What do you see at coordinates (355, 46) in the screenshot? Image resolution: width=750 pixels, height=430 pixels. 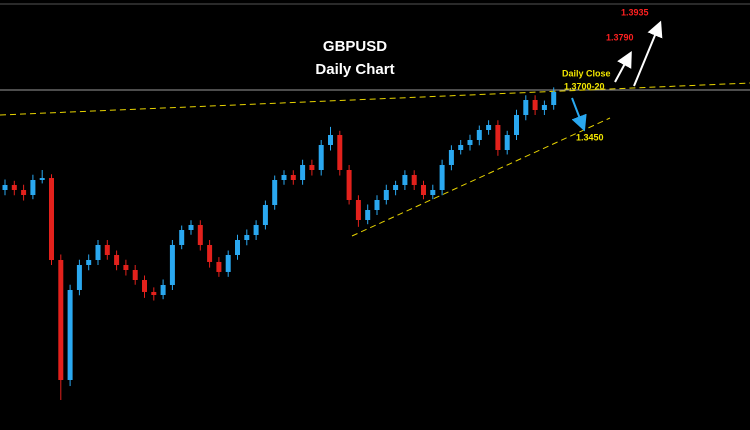 I see `chart-title: GBPUSD` at bounding box center [355, 46].